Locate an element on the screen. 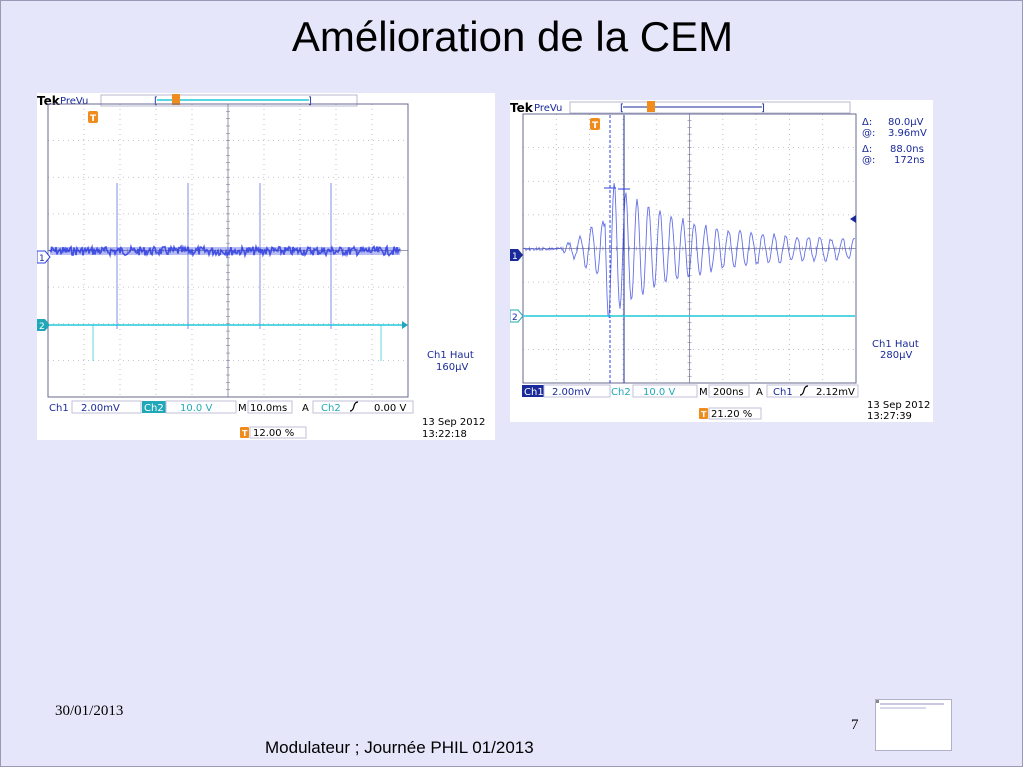 The image size is (1023, 767). footer-date: 30/01/2013 is located at coordinates (89, 711).